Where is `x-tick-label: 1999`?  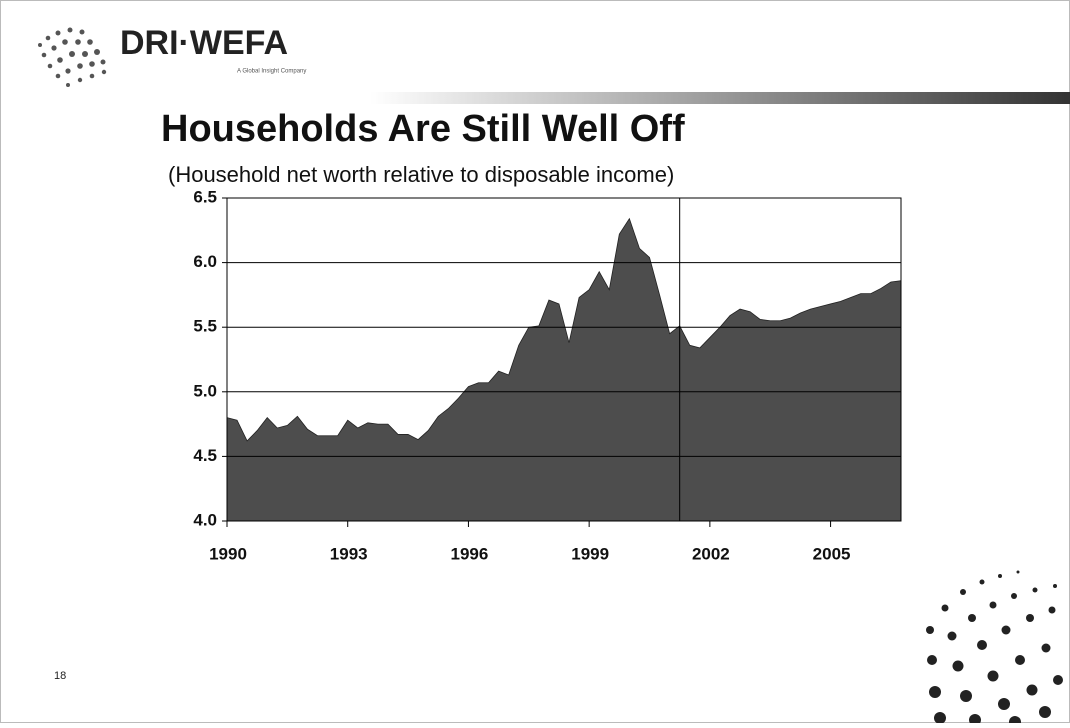 x-tick-label: 1999 is located at coordinates (590, 553).